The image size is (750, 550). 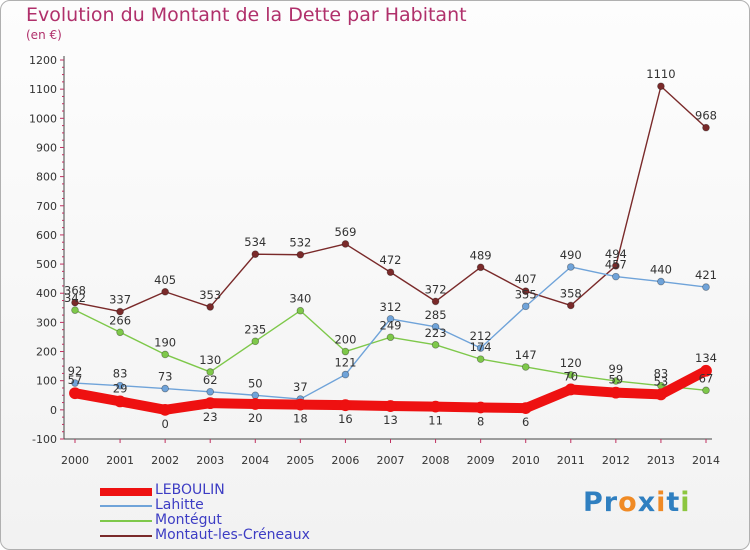 I want to click on y-tick-label: 700, so click(x=46, y=206).